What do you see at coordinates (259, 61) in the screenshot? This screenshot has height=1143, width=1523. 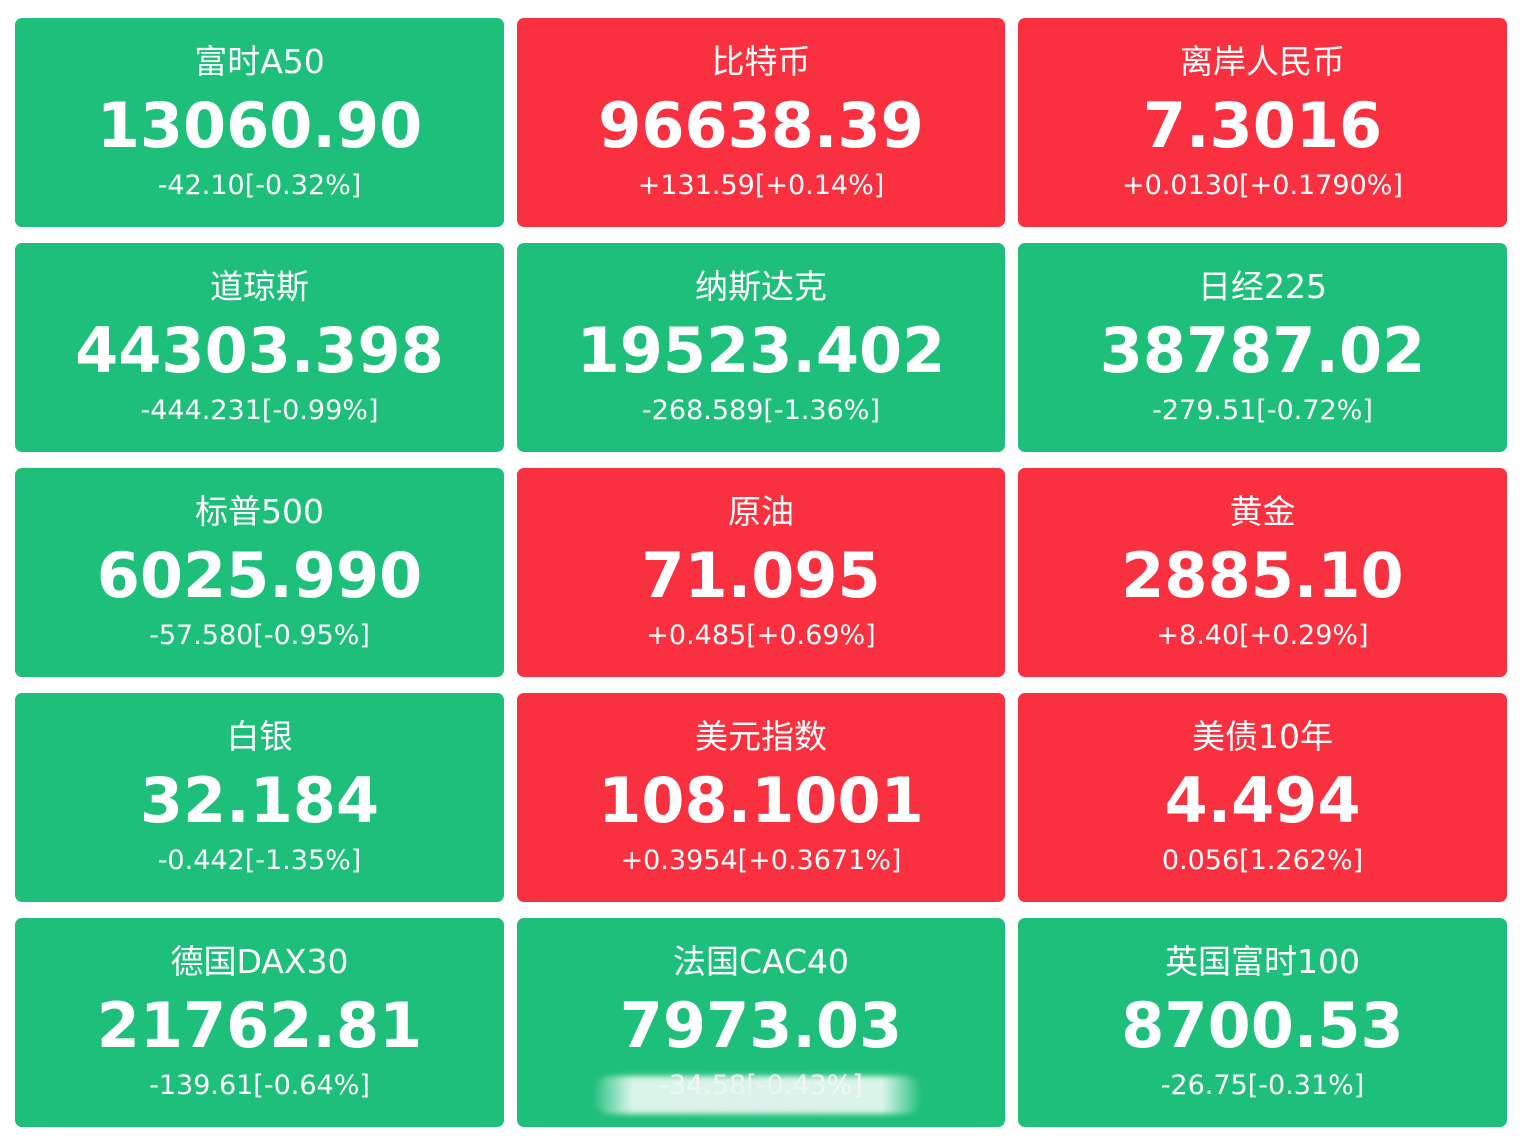 I see `quote-name: 富时A50` at bounding box center [259, 61].